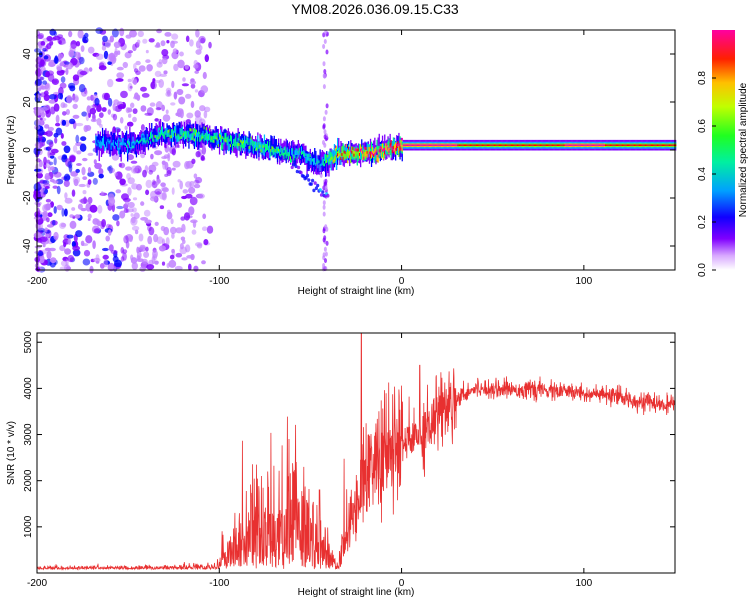  I want to click on x-tick-label: -100, so click(219, 281).